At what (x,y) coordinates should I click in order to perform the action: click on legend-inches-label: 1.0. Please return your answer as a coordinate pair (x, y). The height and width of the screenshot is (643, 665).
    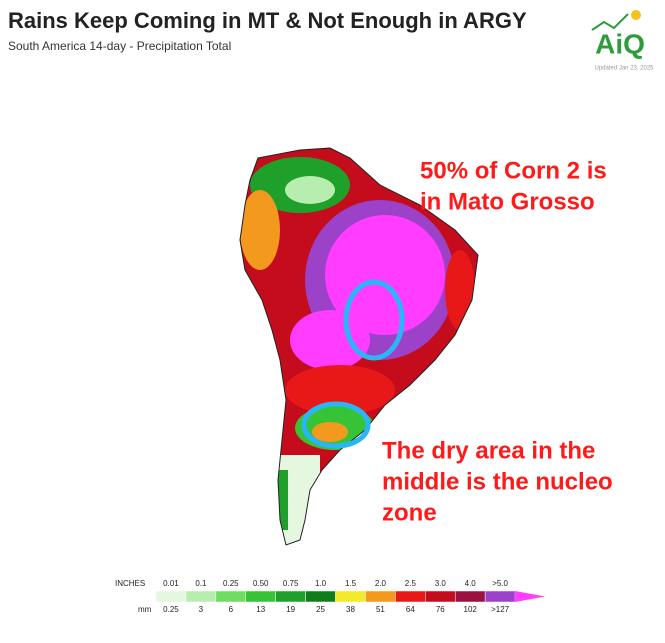
    Looking at the image, I should click on (321, 583).